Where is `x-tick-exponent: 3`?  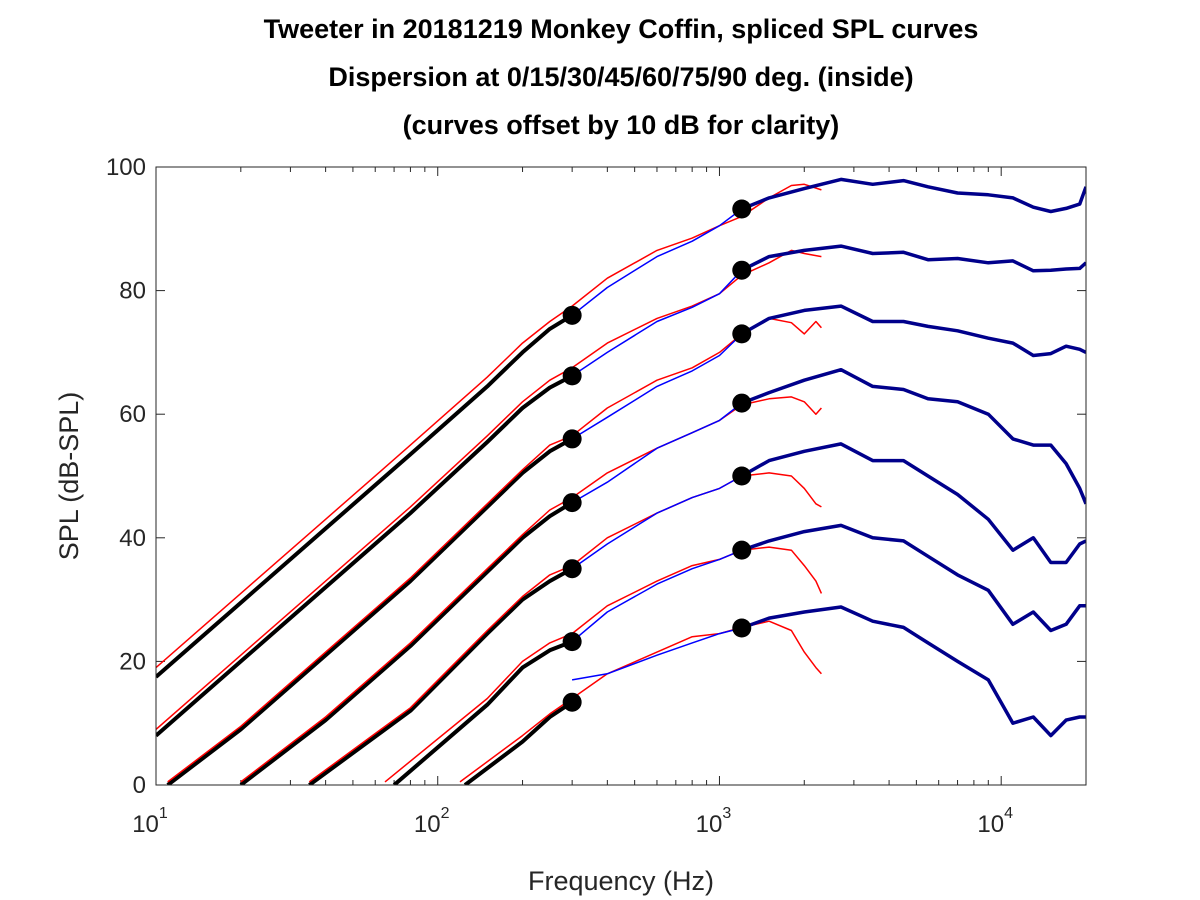 x-tick-exponent: 3 is located at coordinates (726, 813).